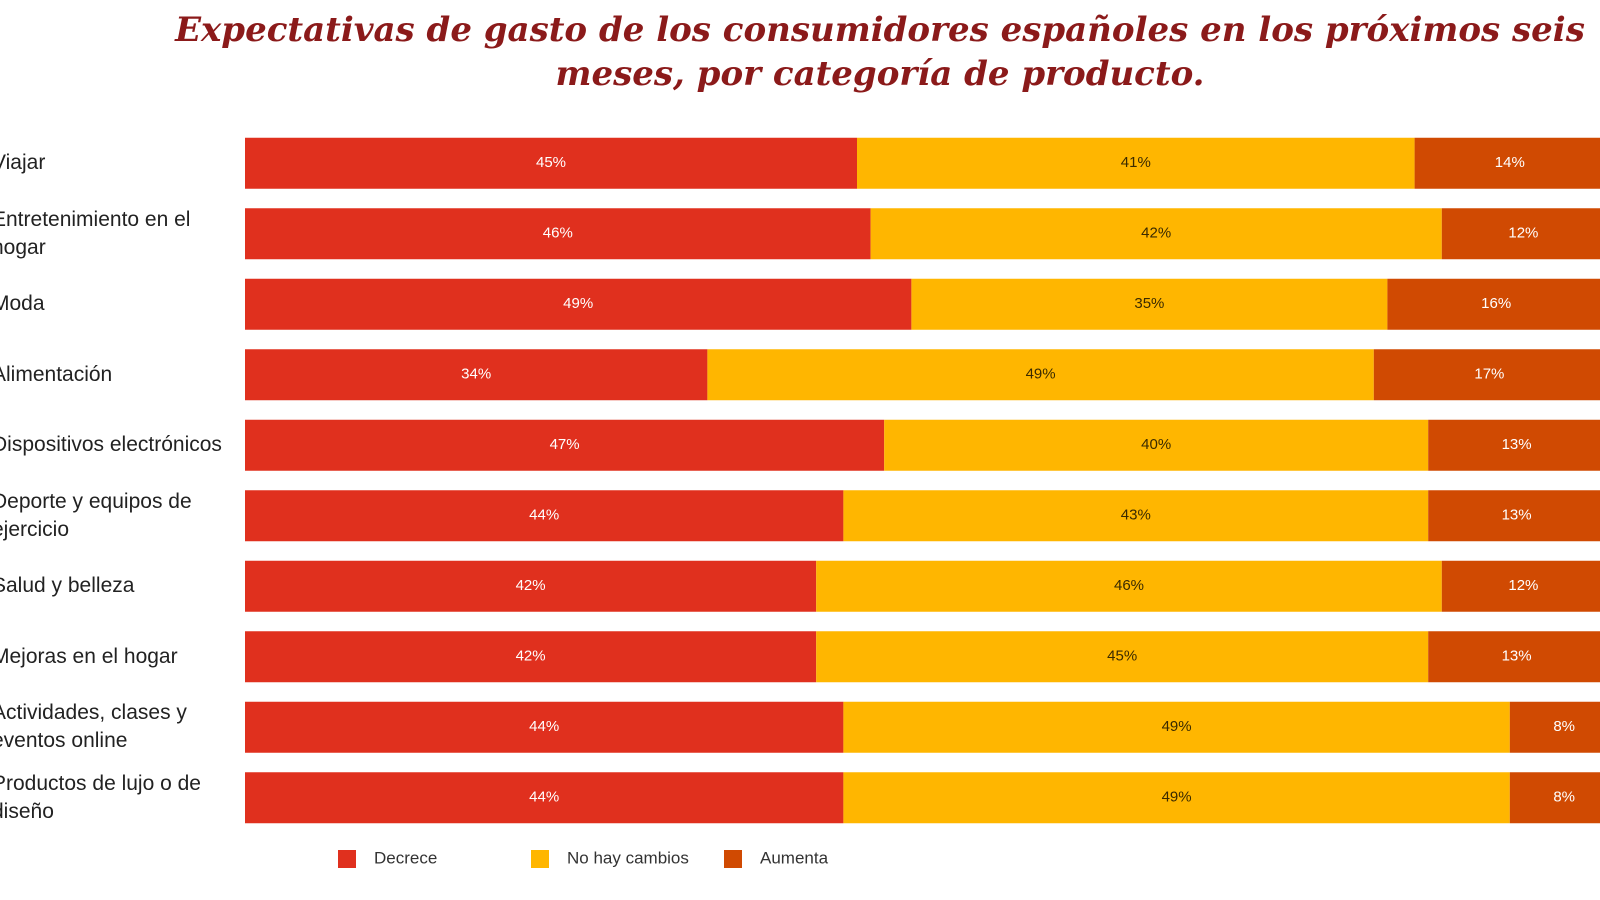  What do you see at coordinates (23, 163) in the screenshot?
I see `y-tick-label: Viajar` at bounding box center [23, 163].